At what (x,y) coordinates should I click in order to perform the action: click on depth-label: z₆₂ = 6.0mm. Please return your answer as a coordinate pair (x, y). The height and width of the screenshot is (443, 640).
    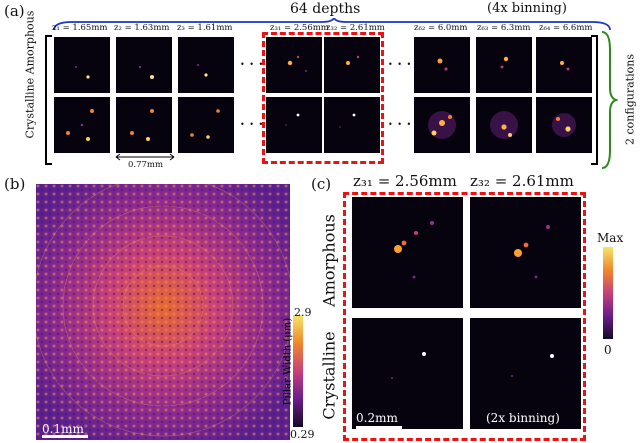
    Looking at the image, I should click on (441, 28).